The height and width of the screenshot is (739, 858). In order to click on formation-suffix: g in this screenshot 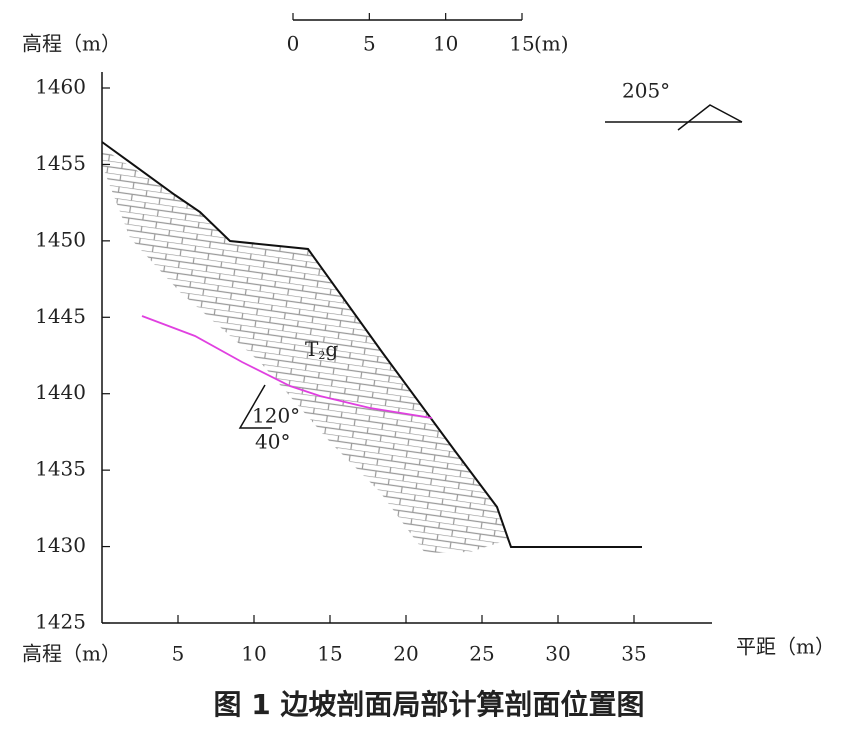, I will do `click(331, 349)`.